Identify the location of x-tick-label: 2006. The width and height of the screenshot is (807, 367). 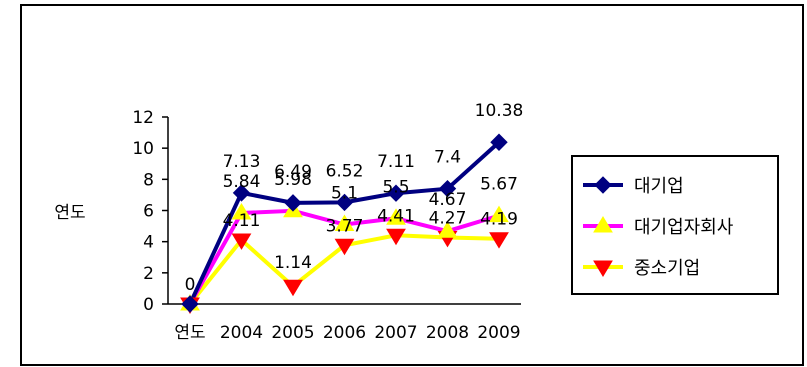
(344, 333).